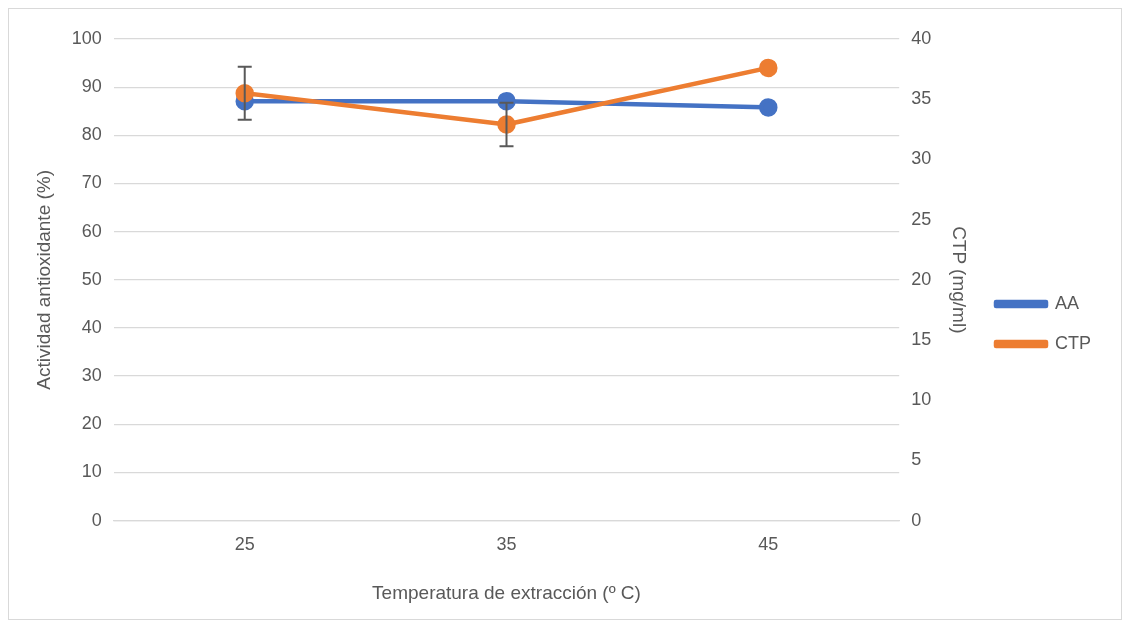 Image resolution: width=1130 pixels, height=627 pixels. What do you see at coordinates (91, 471) in the screenshot?
I see `y-tick-label: 10` at bounding box center [91, 471].